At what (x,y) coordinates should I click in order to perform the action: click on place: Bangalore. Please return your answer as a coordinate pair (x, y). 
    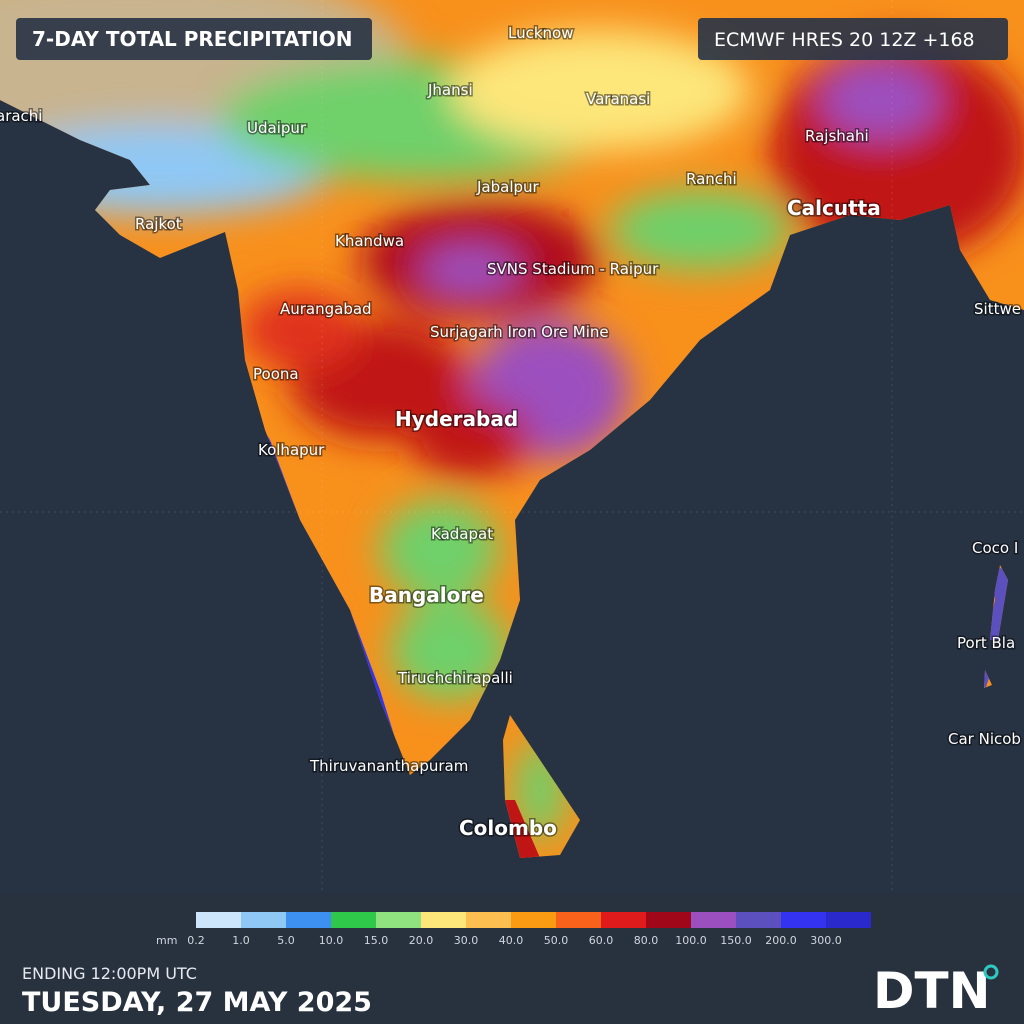
    Looking at the image, I should click on (426, 595).